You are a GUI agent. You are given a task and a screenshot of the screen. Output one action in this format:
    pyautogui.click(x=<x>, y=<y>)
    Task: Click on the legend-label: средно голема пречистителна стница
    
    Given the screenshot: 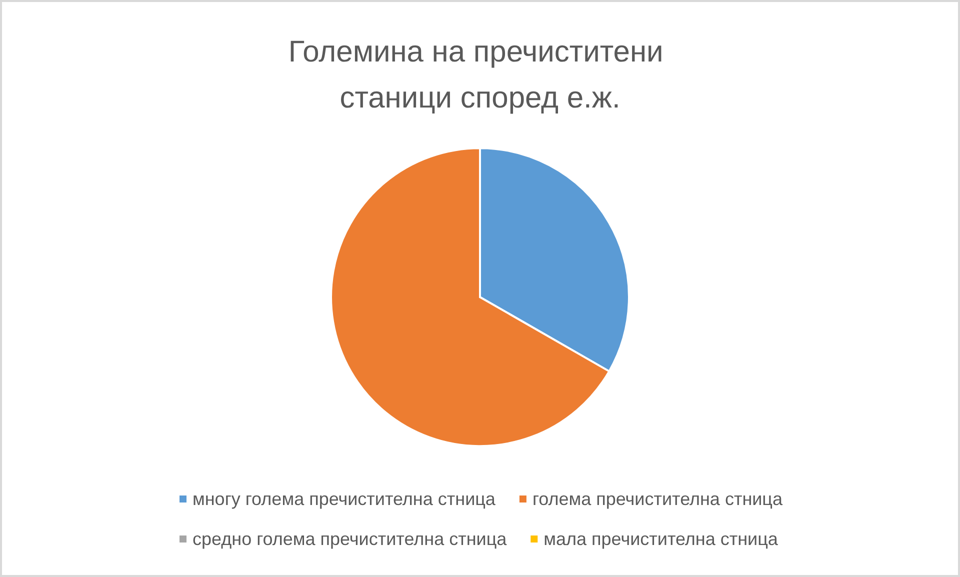 What is the action you would take?
    pyautogui.click(x=350, y=539)
    